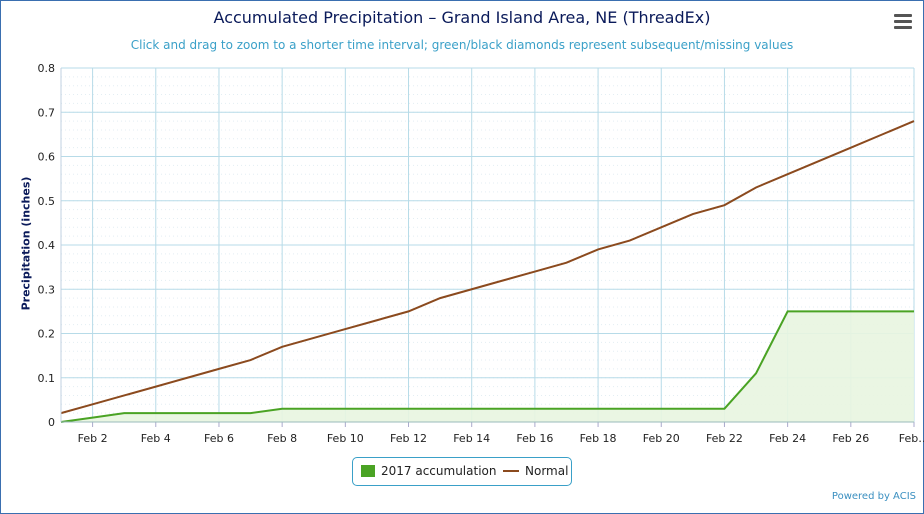 The width and height of the screenshot is (924, 514). I want to click on y-tick-label: 0, so click(51, 422).